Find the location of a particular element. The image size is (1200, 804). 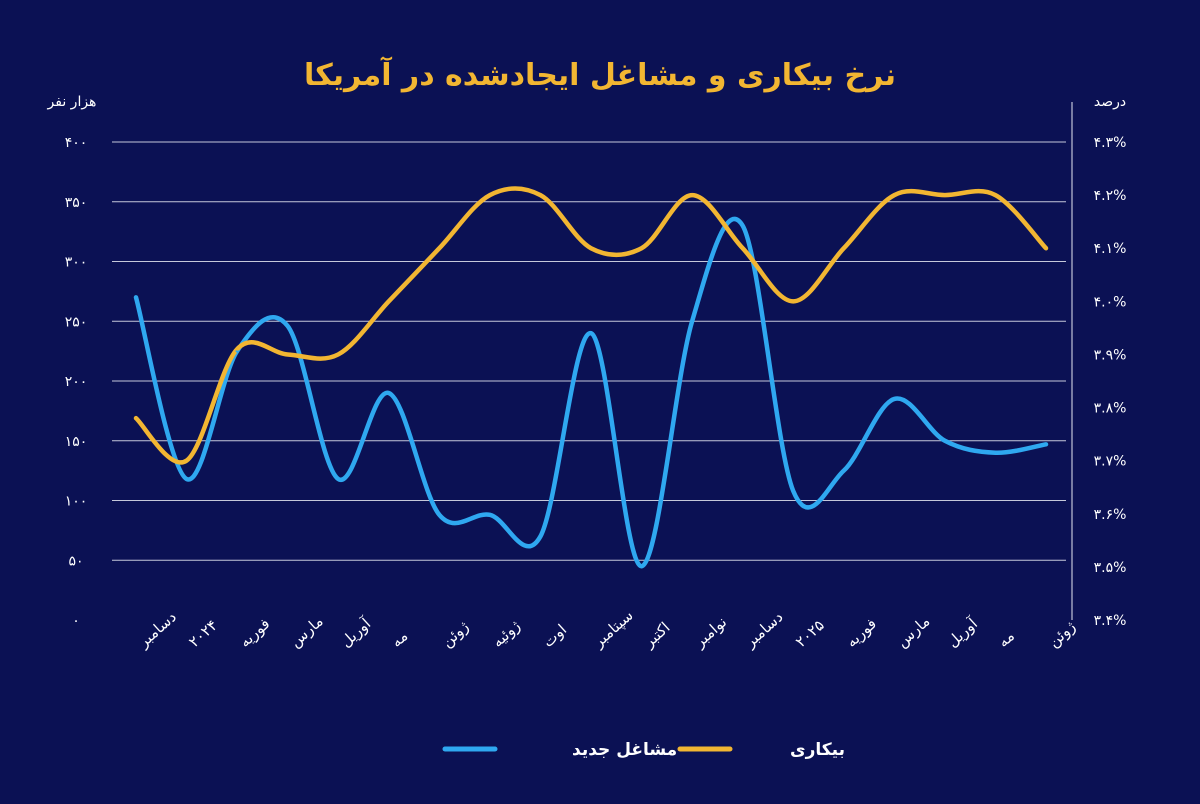

y-tick-label-left: ۳۵۰ is located at coordinates (76, 203).